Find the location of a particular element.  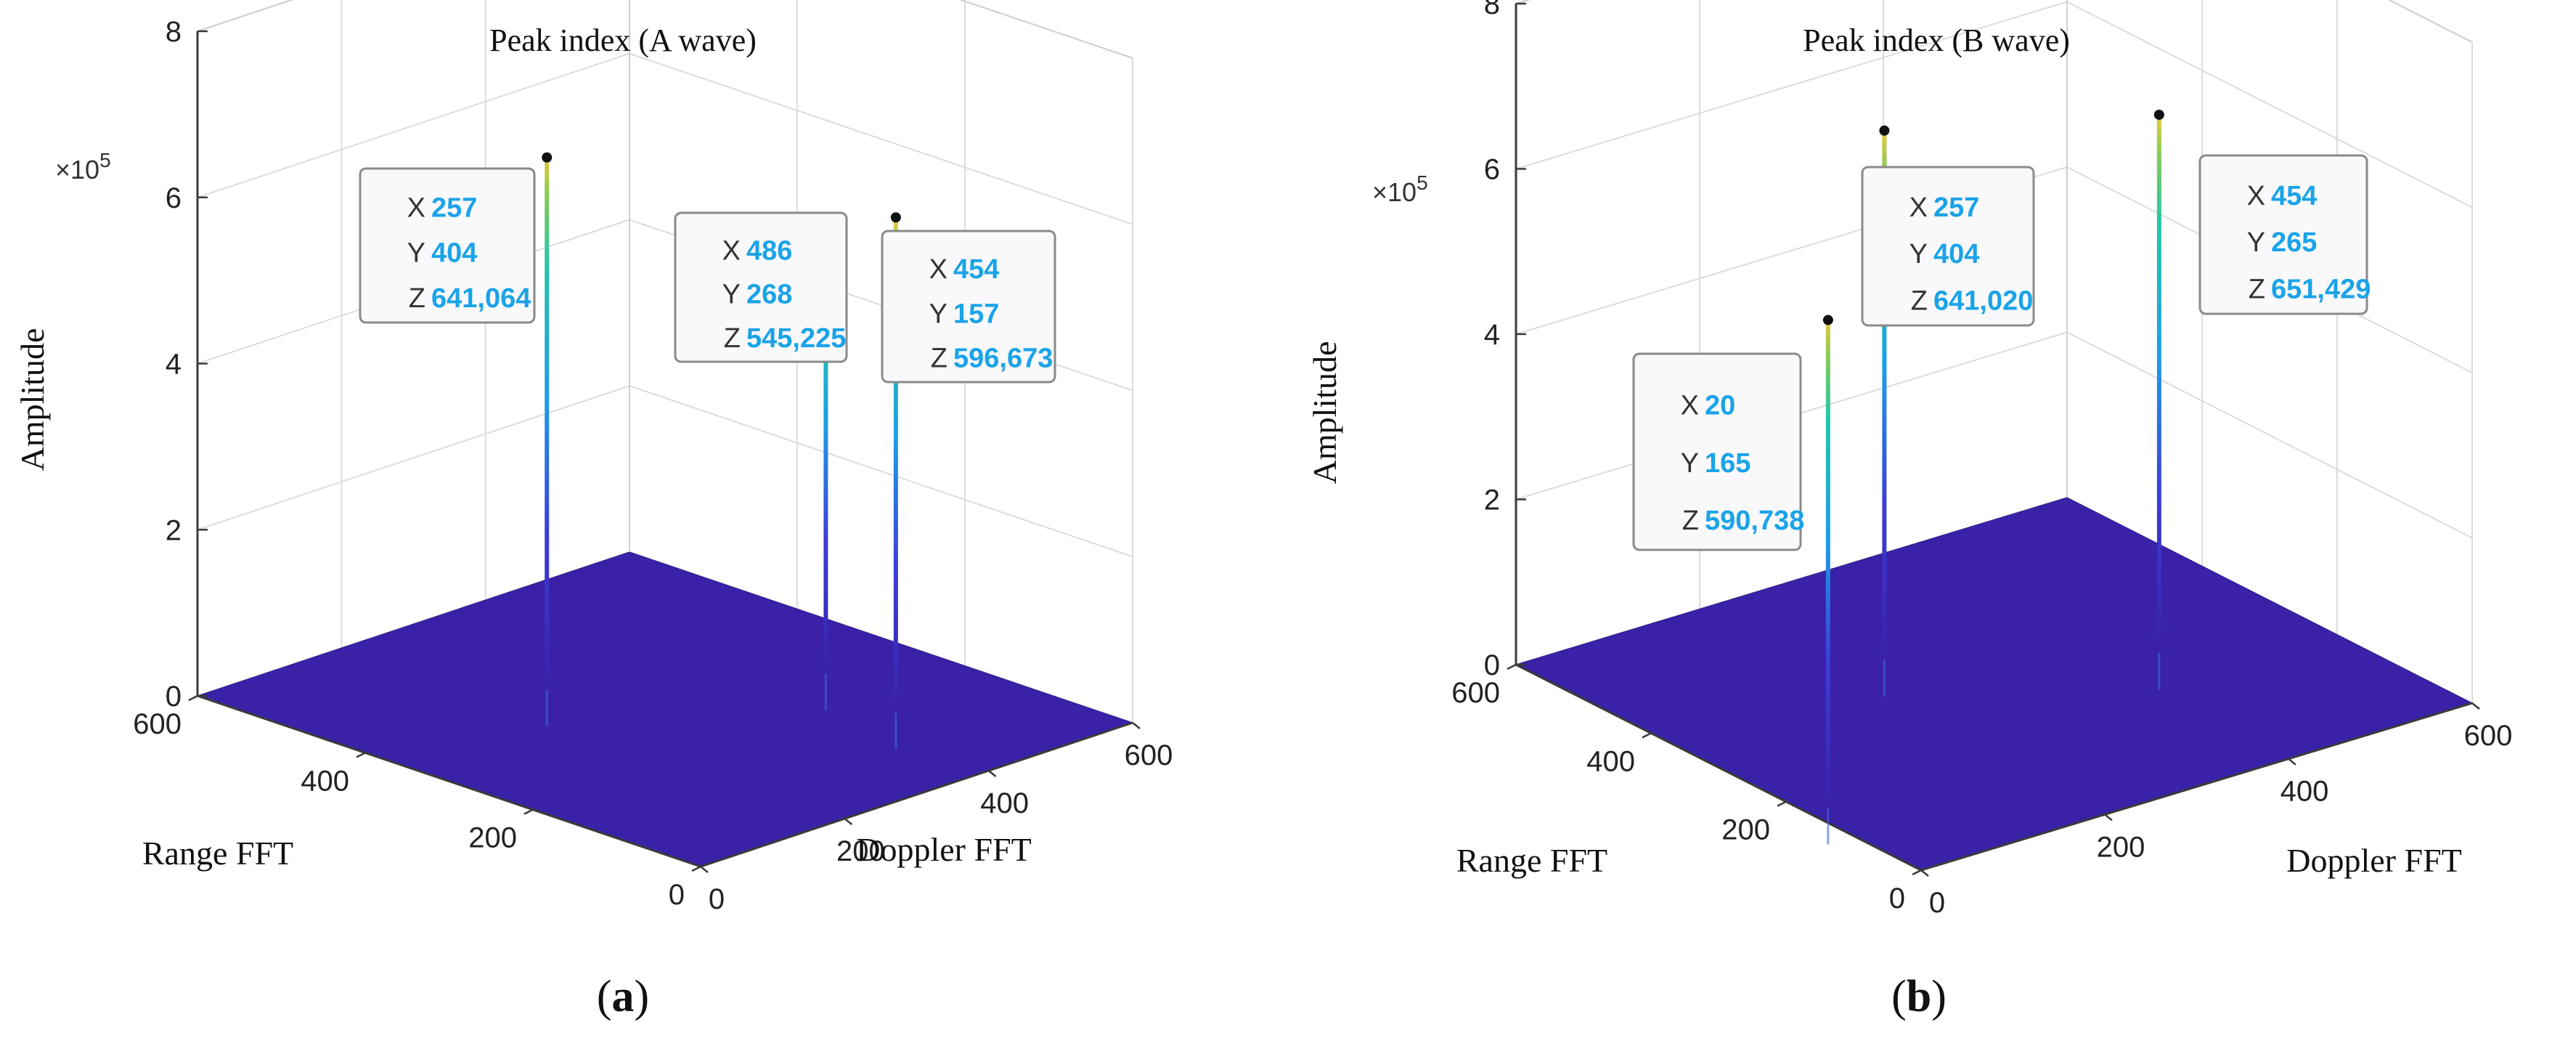

z-tick-label: 2 is located at coordinates (1492, 500).